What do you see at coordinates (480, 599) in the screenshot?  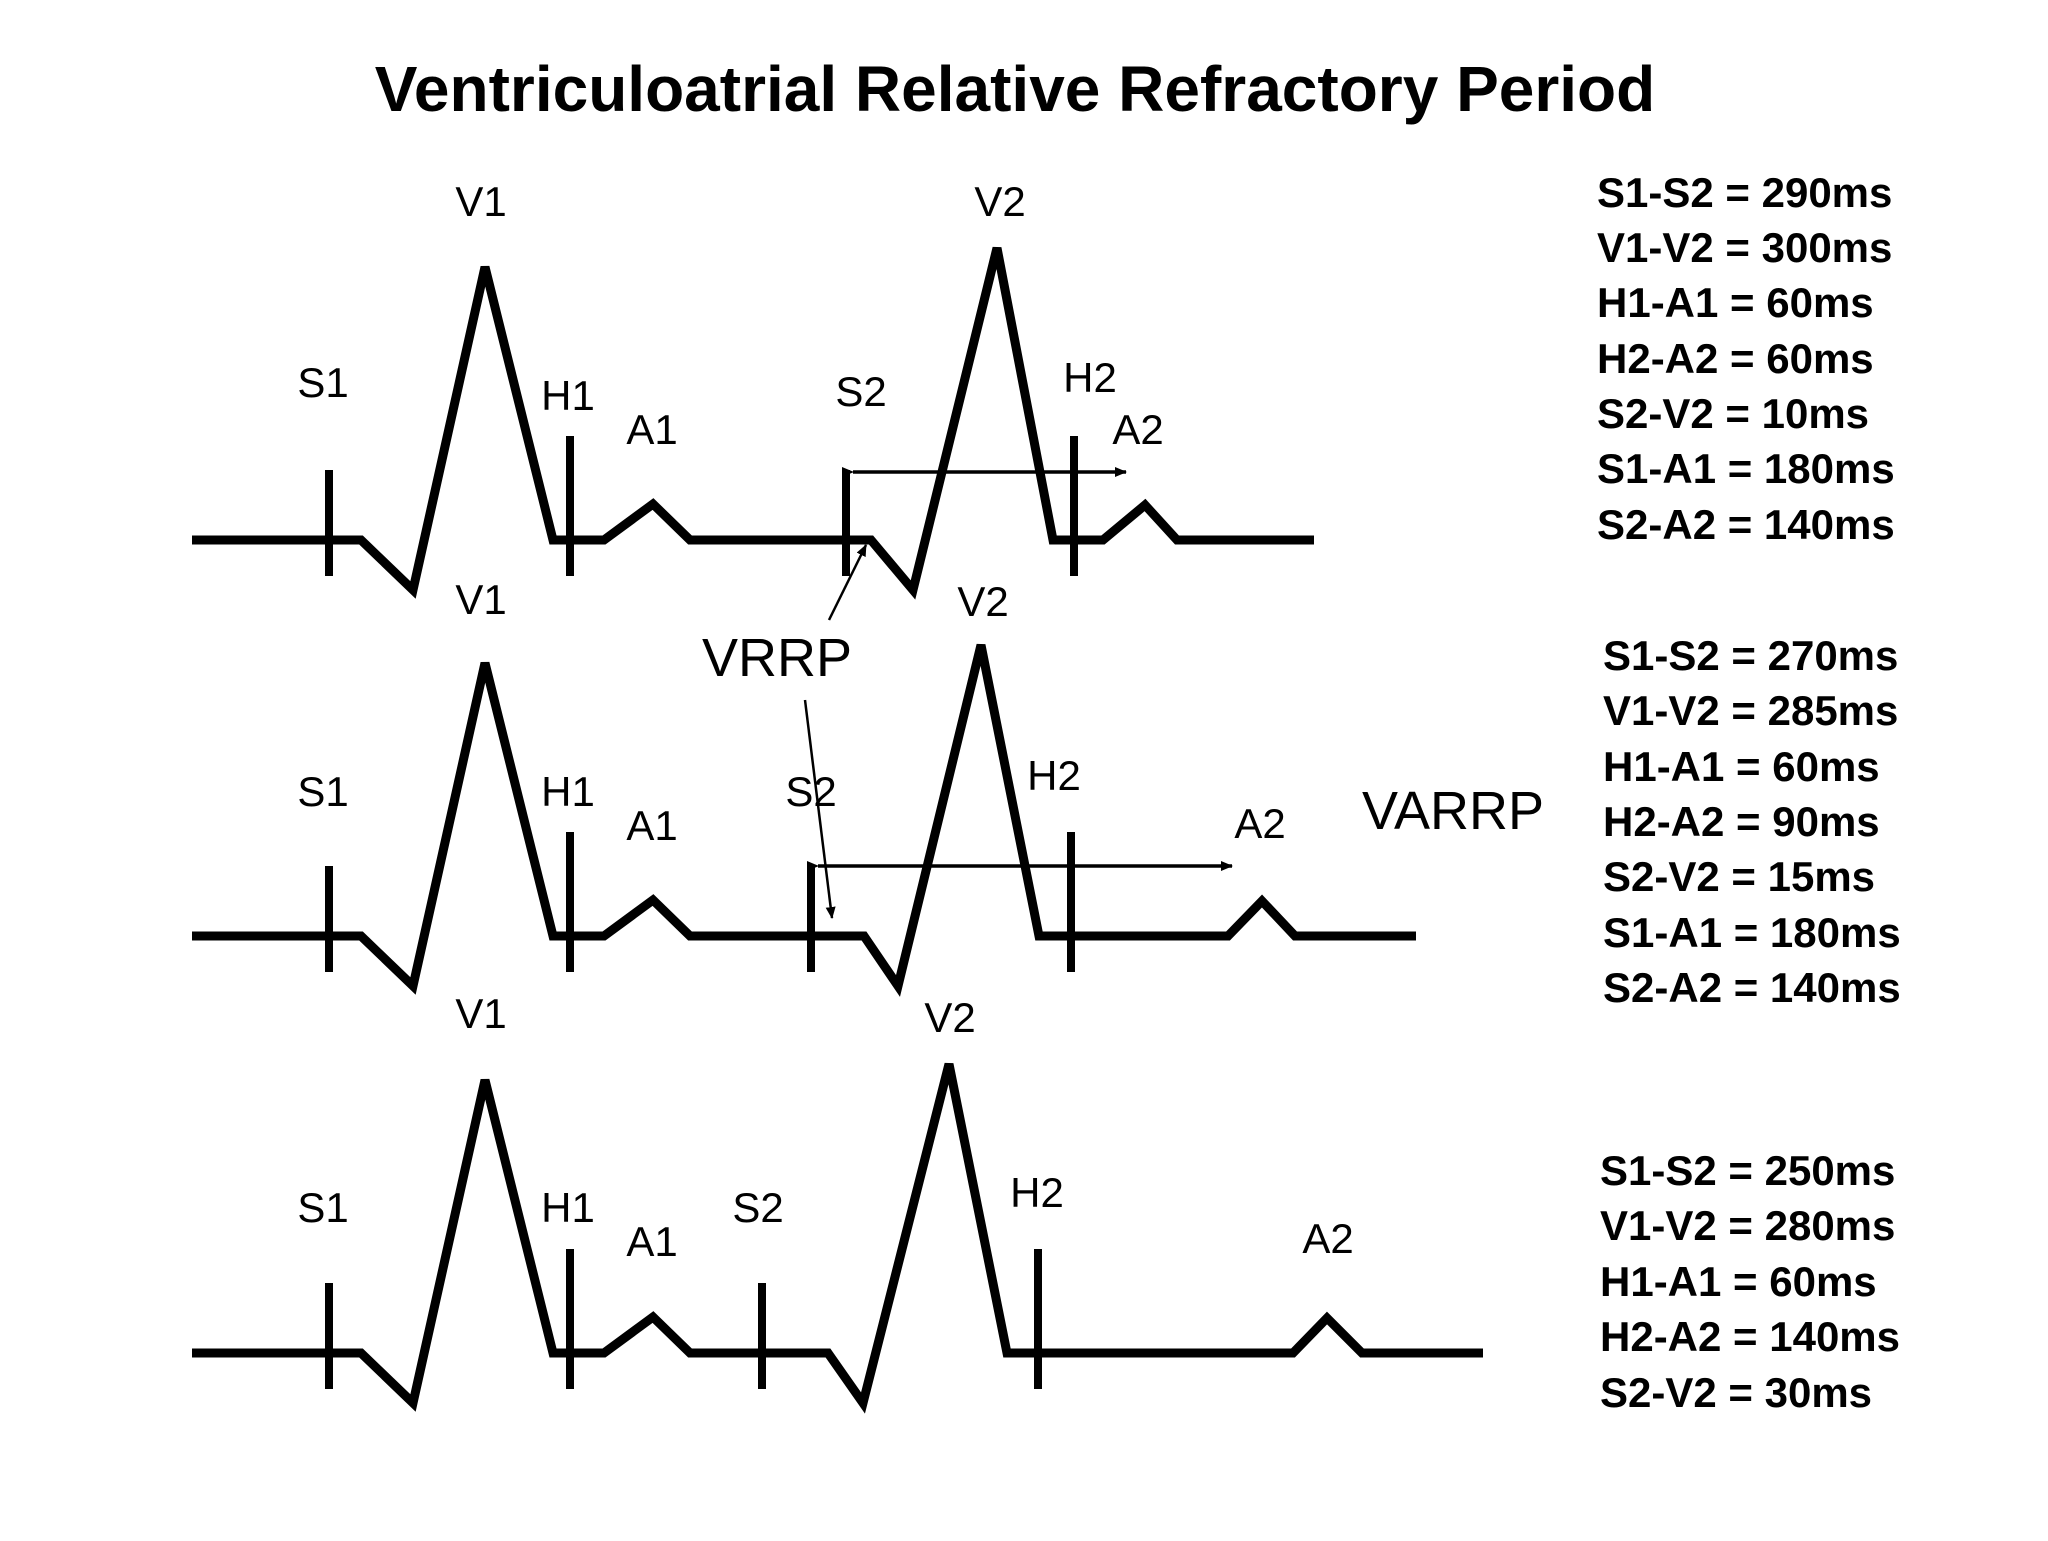 I see `panel-2-label-v1: V1` at bounding box center [480, 599].